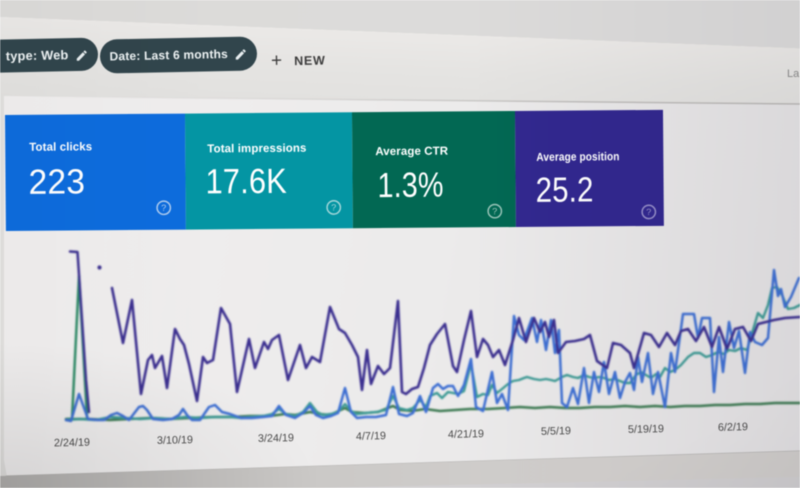  I want to click on svg-text: 3/10/19, so click(175, 440).